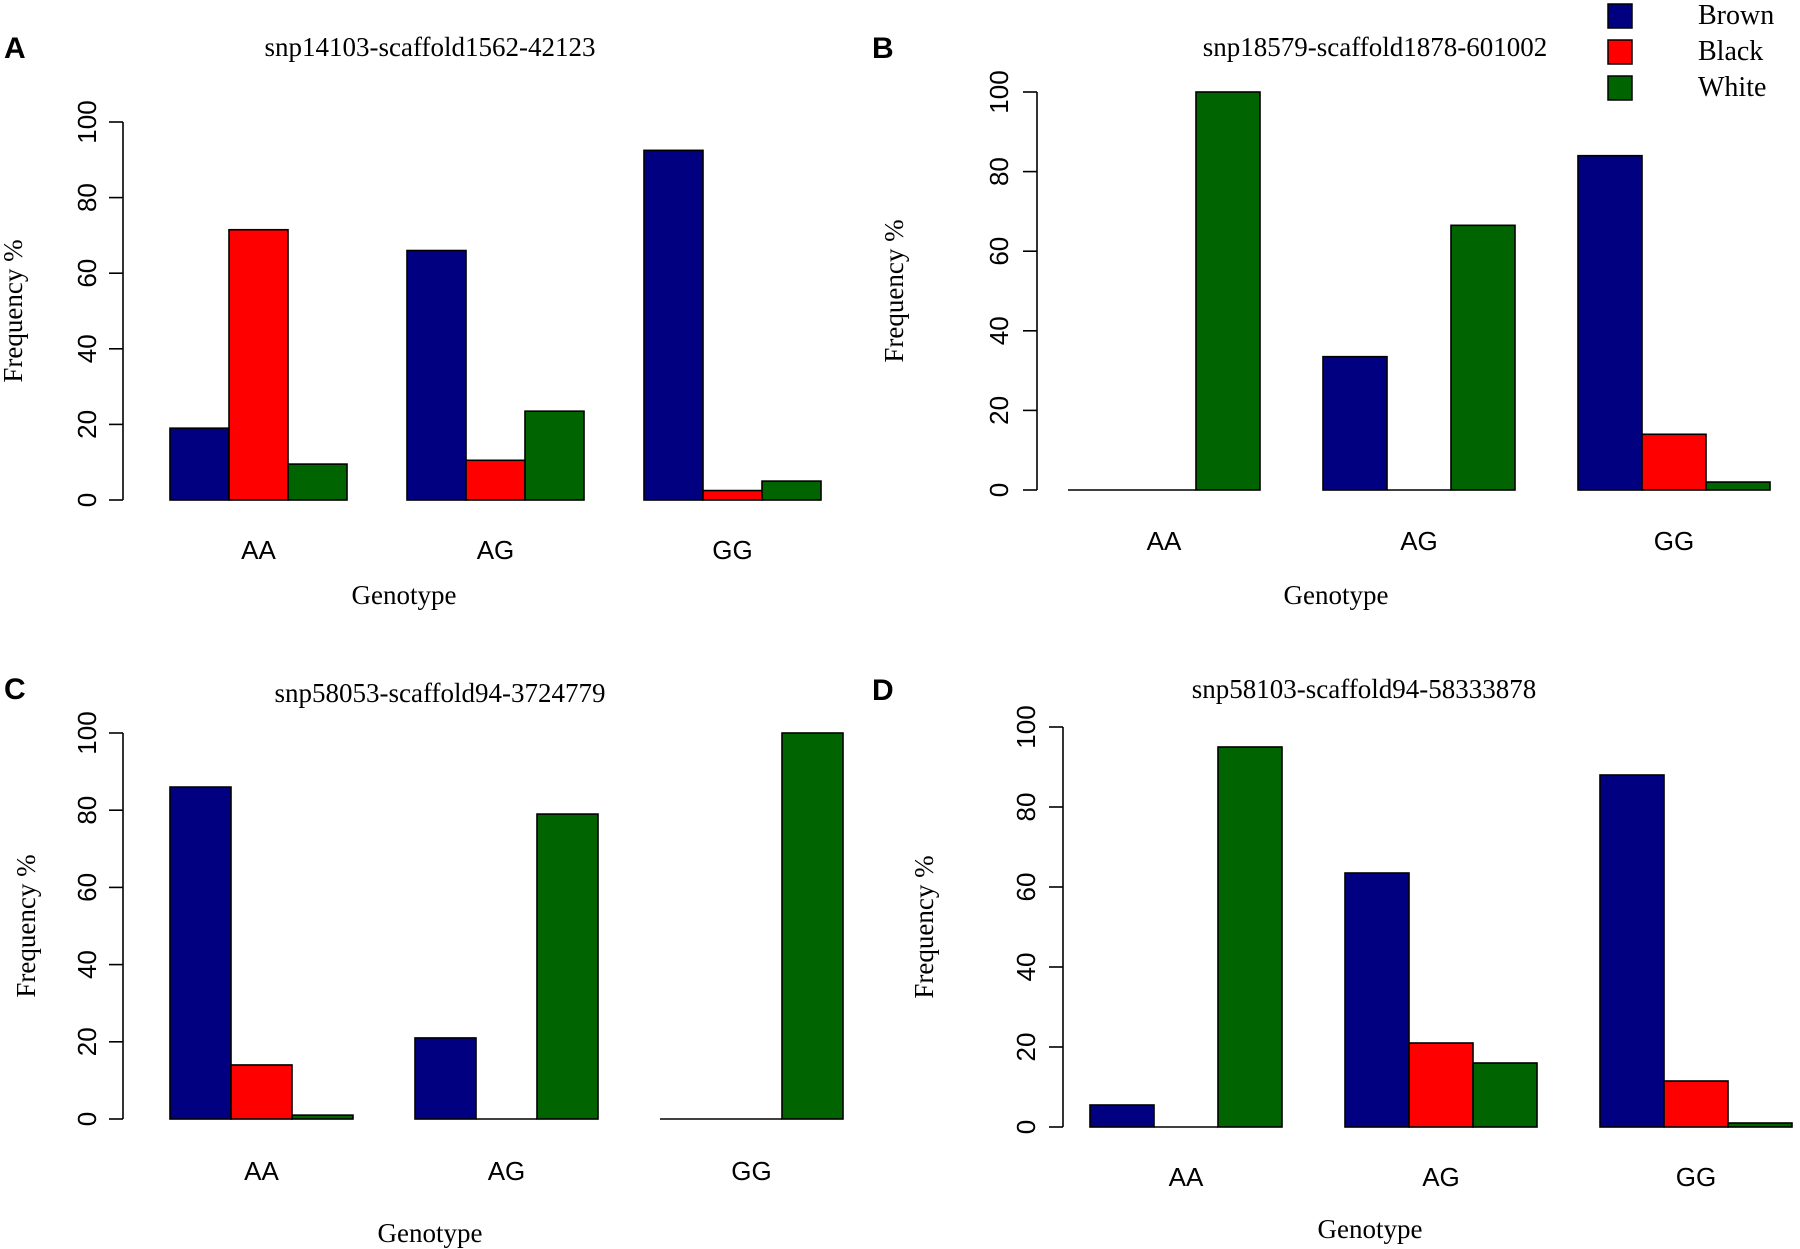  What do you see at coordinates (1364, 689) in the screenshot?
I see `chart-title: snp58103-scaffold94-58333878` at bounding box center [1364, 689].